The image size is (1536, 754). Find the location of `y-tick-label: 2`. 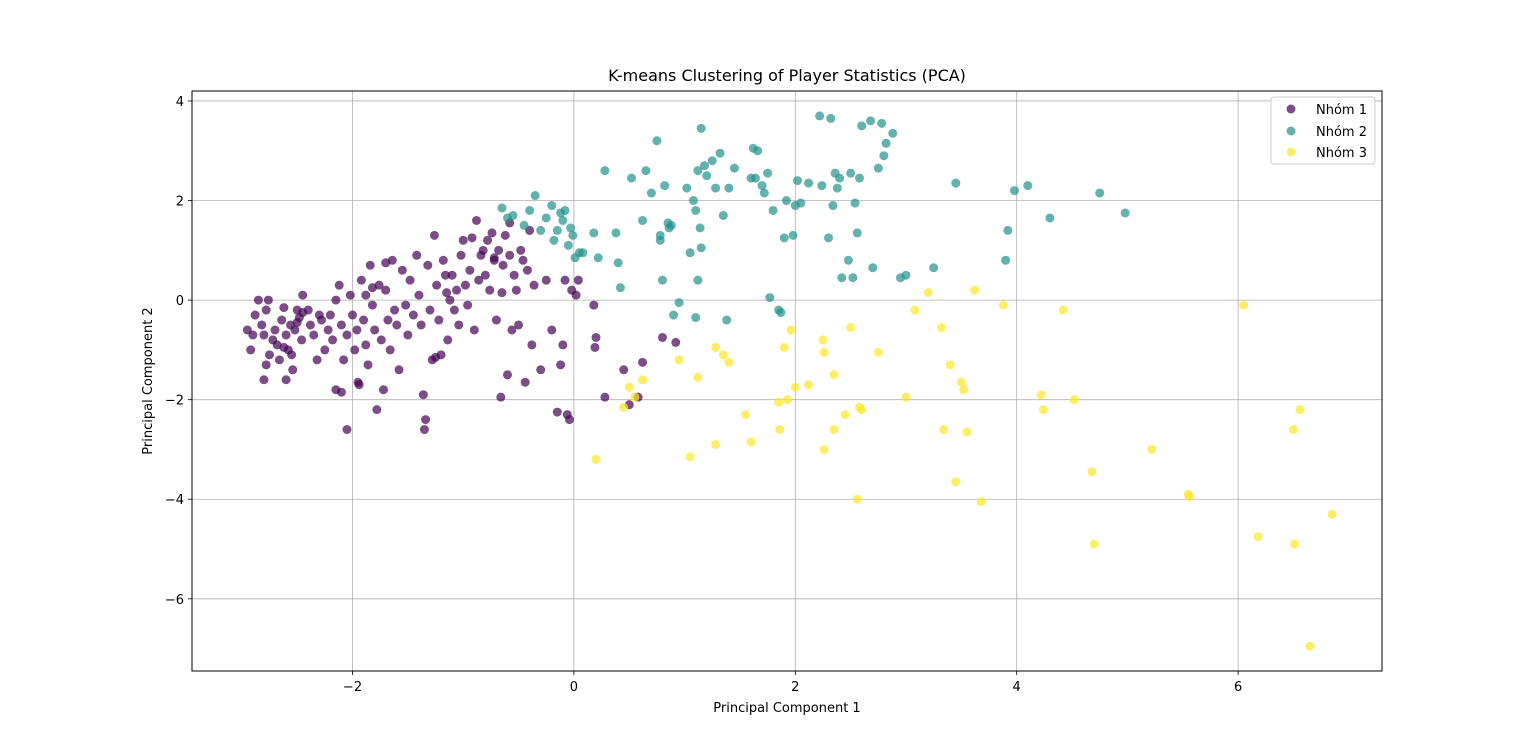

y-tick-label: 2 is located at coordinates (180, 202).